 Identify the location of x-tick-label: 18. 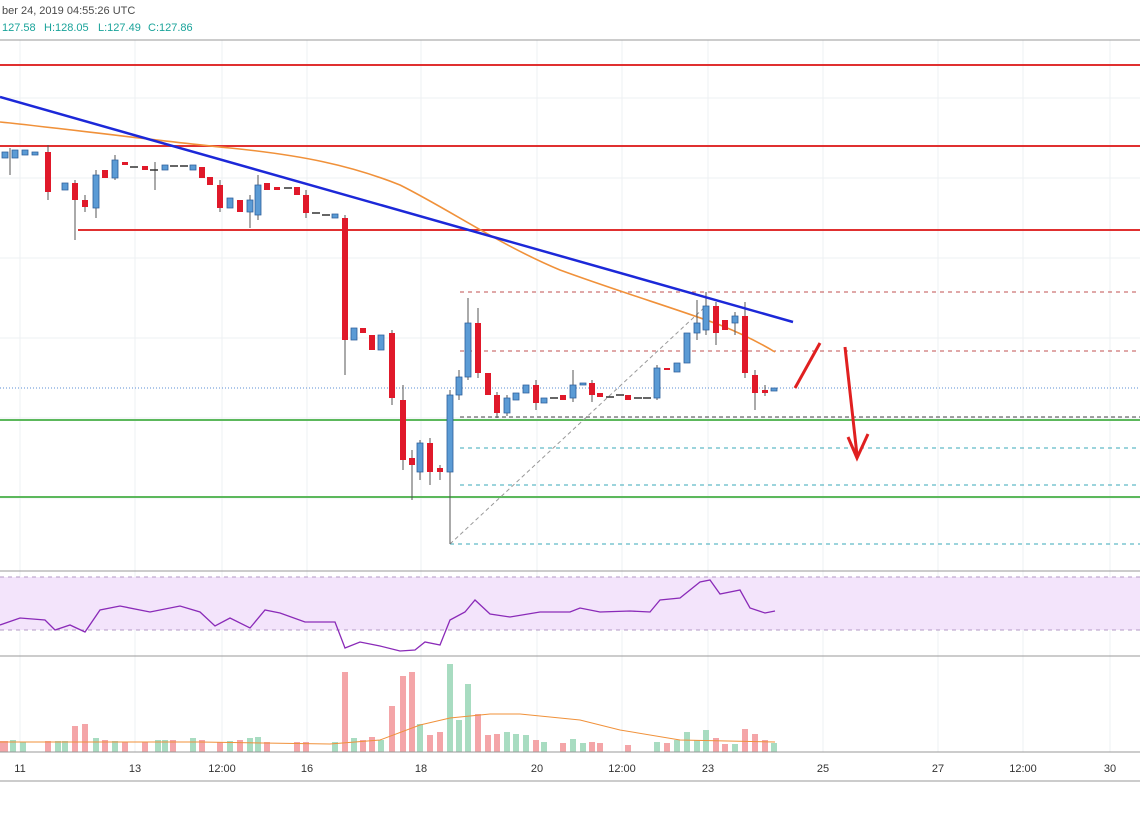
(421, 769).